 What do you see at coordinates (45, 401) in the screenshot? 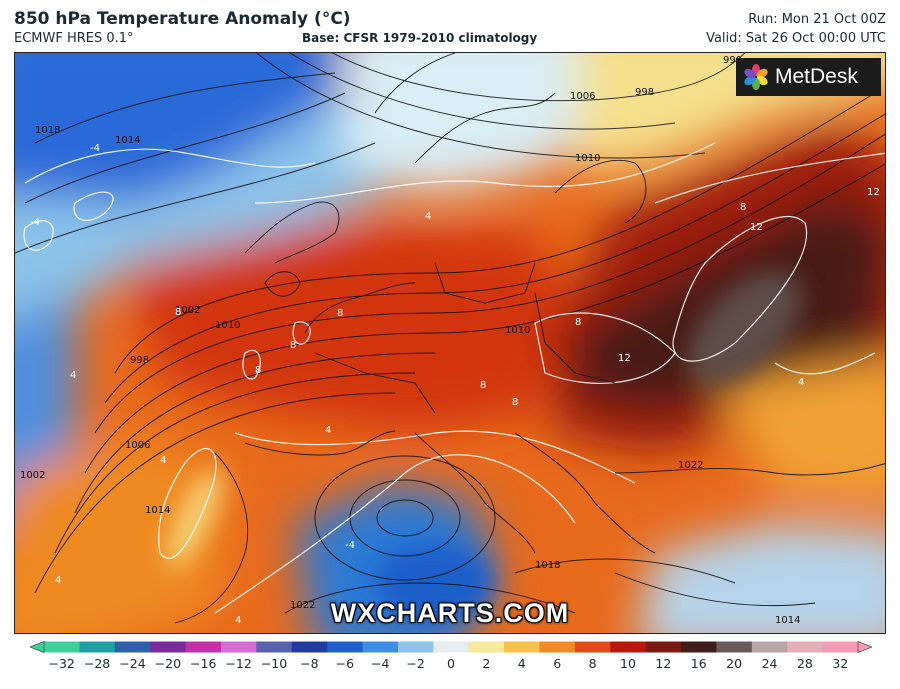
I see `cold-anomaly-west-atlantic` at bounding box center [45, 401].